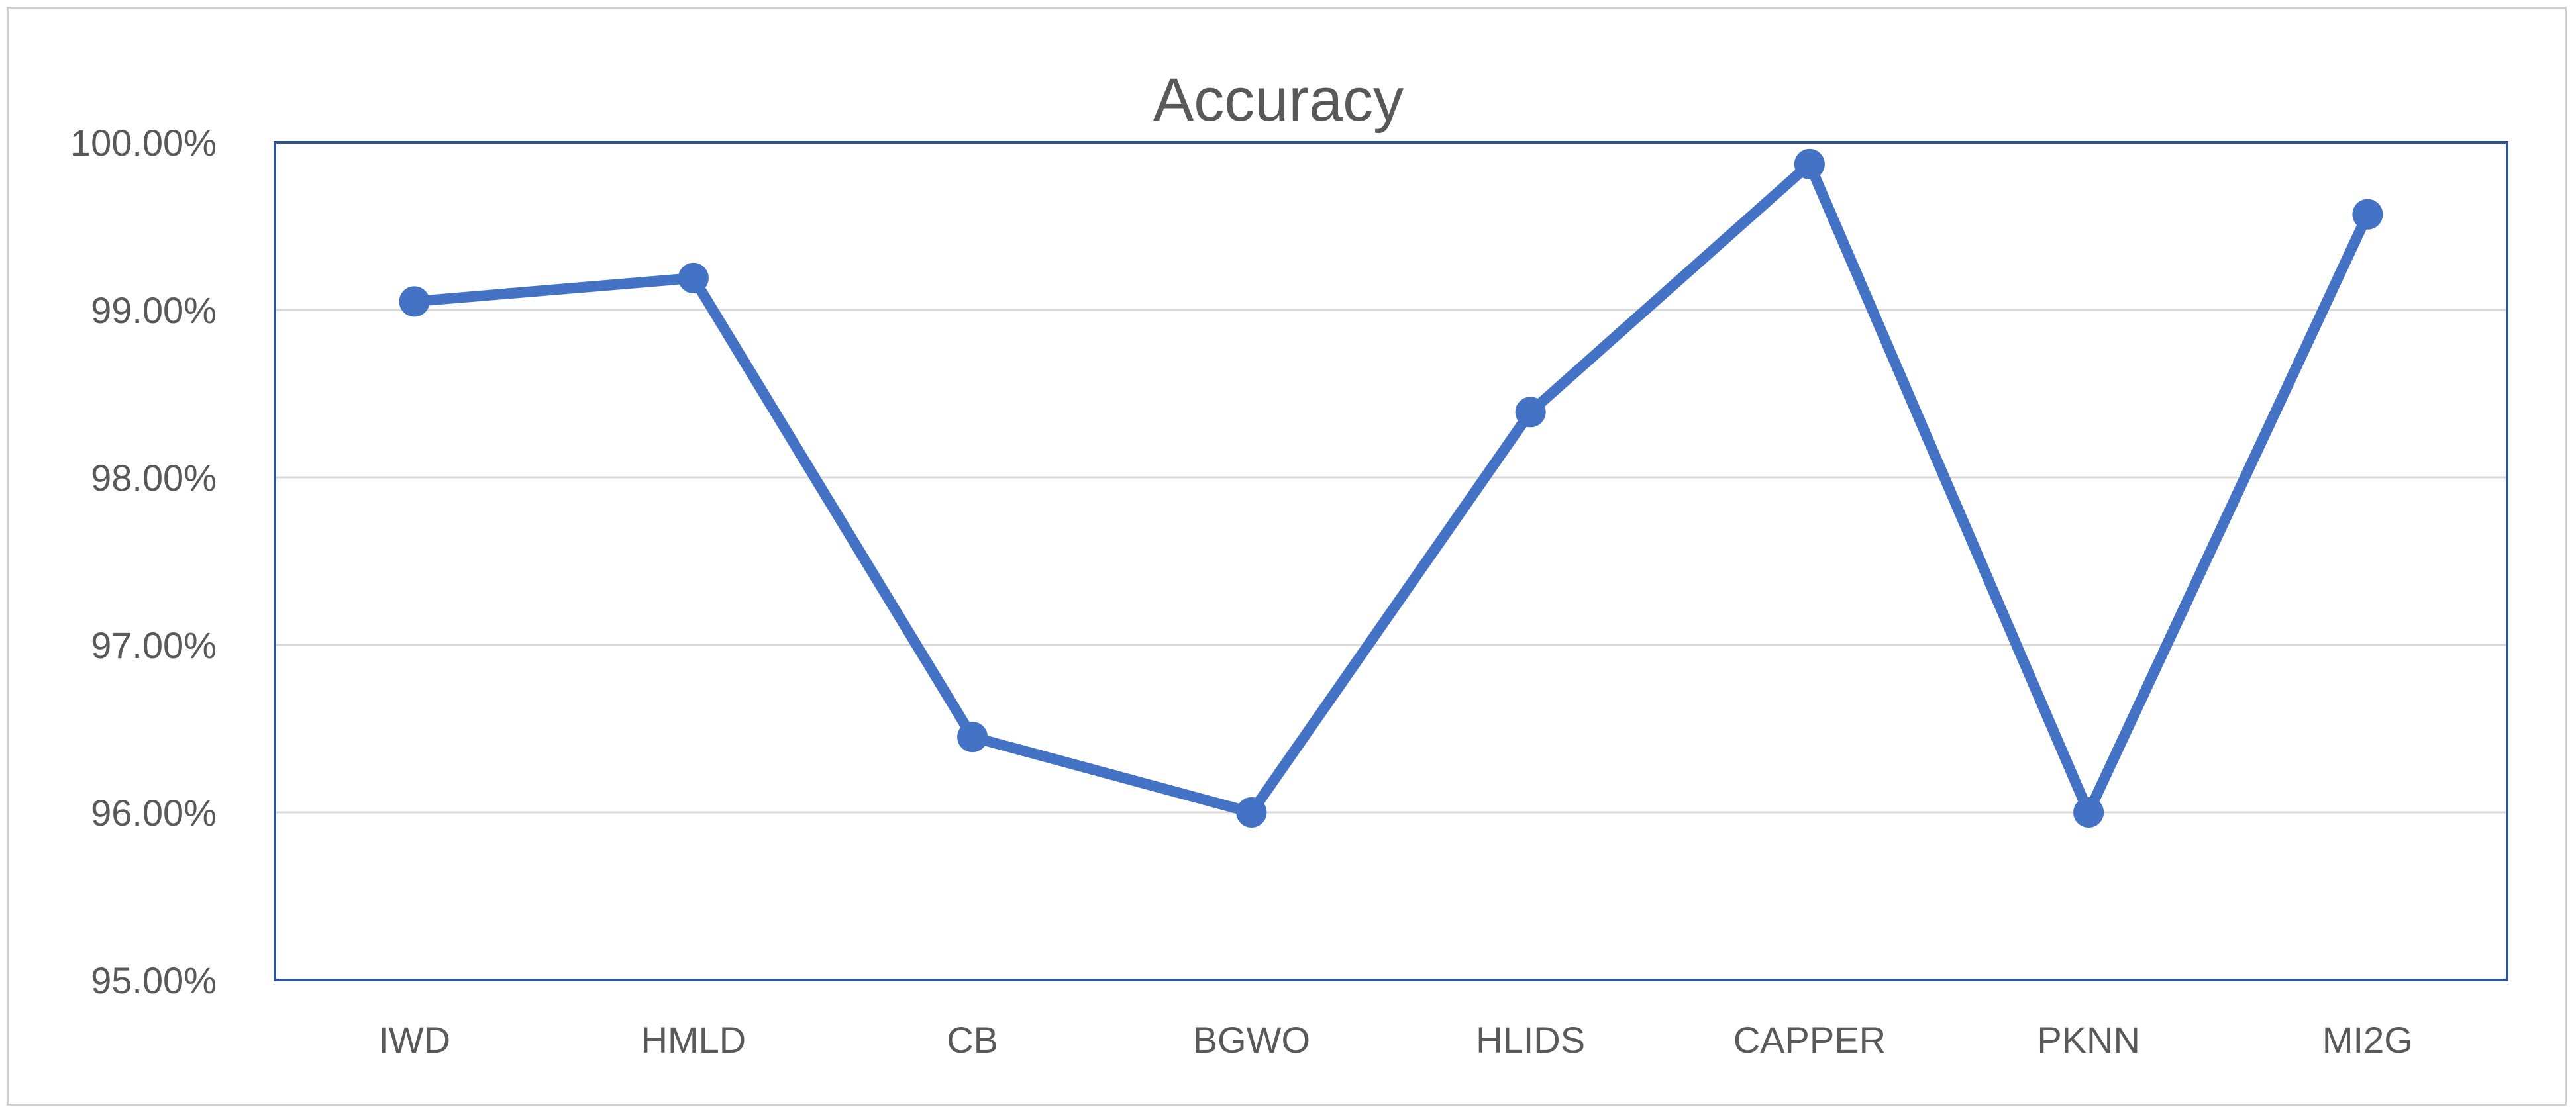  I want to click on x-tick-label: HLIDS, so click(1530, 1040).